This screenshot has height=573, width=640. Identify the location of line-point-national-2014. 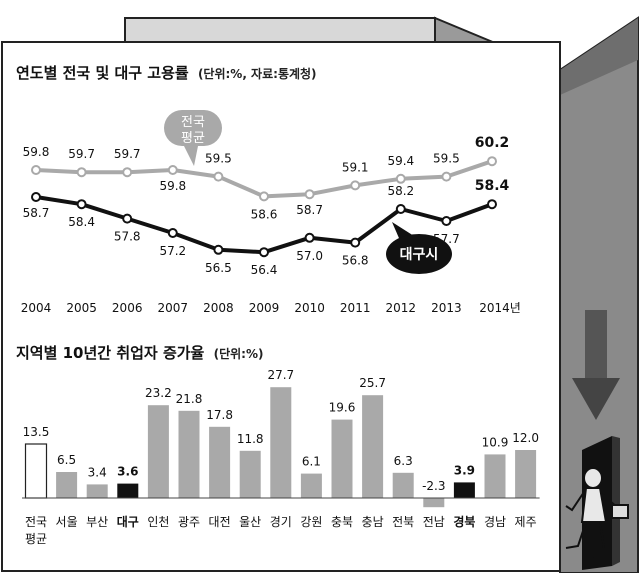
(492, 161).